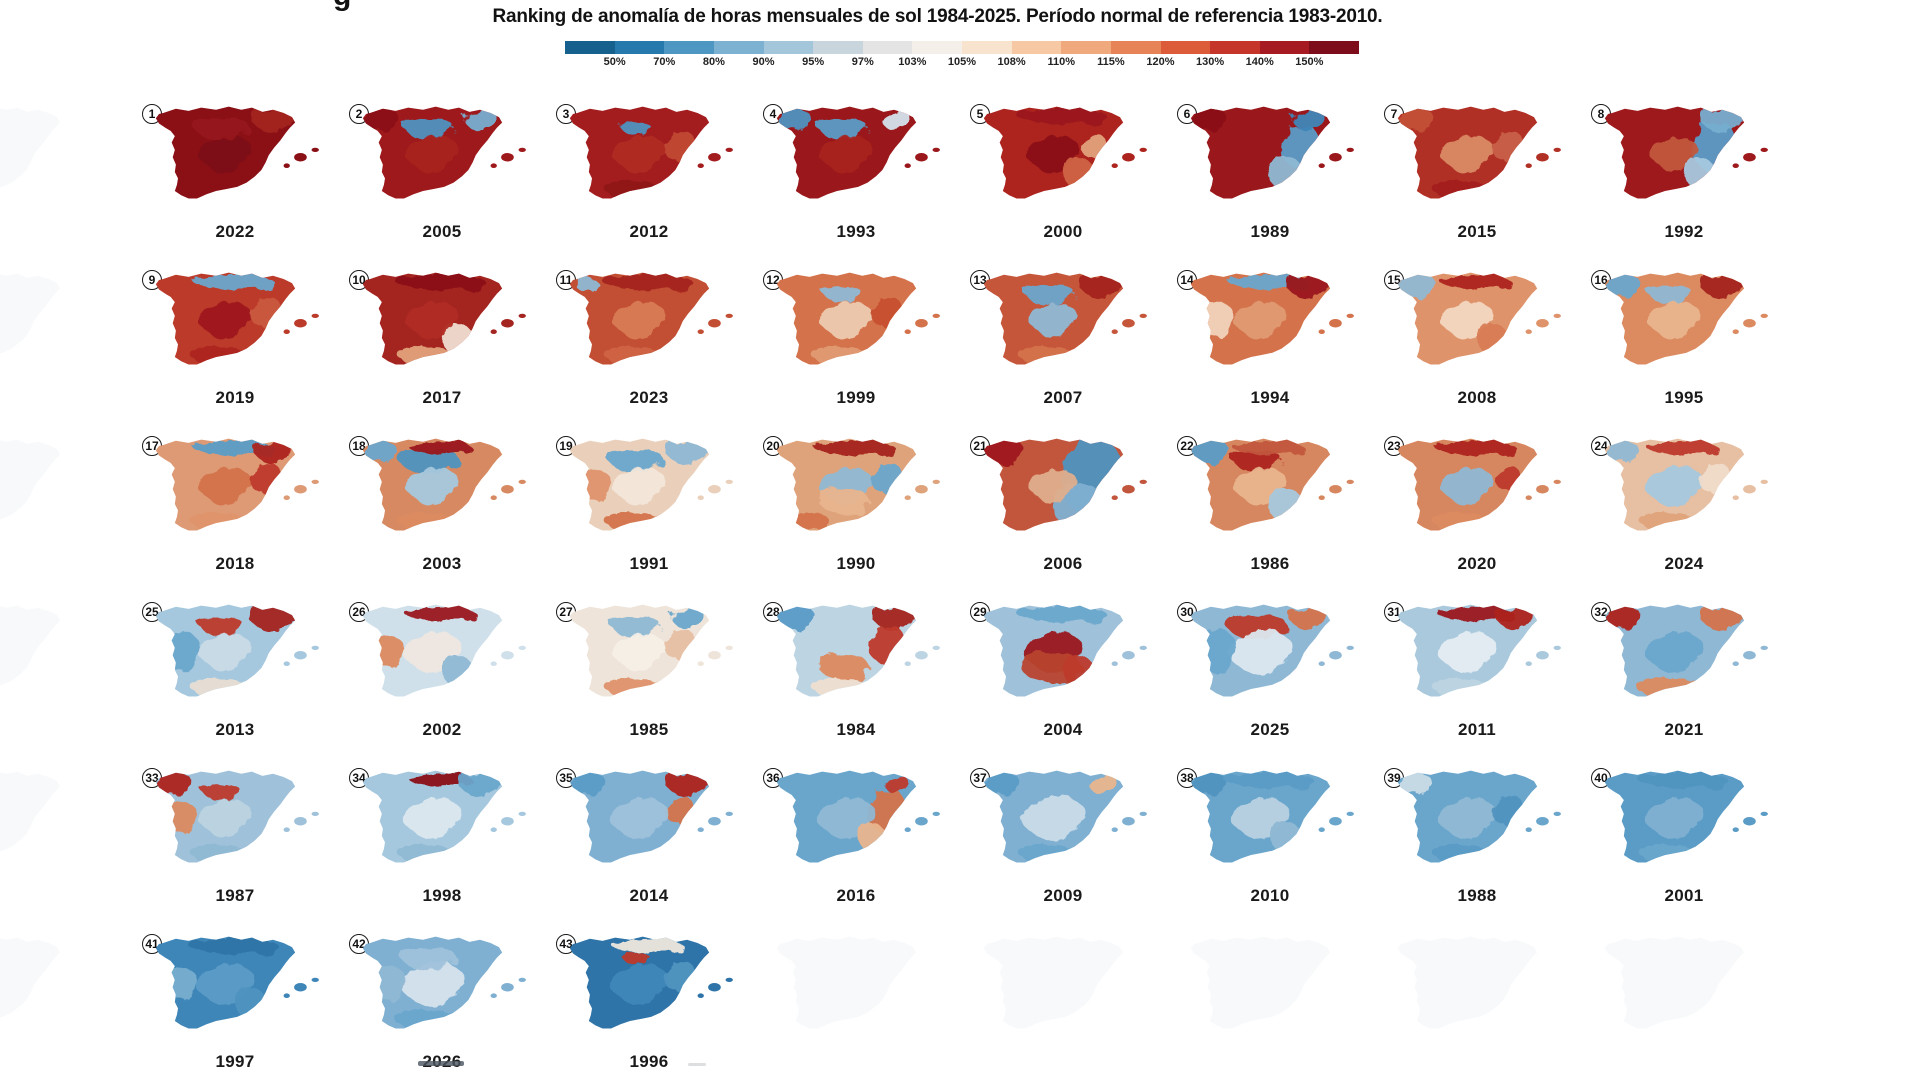 The width and height of the screenshot is (1920, 1080). What do you see at coordinates (1270, 671) in the screenshot?
I see `map-cell: 30 2025` at bounding box center [1270, 671].